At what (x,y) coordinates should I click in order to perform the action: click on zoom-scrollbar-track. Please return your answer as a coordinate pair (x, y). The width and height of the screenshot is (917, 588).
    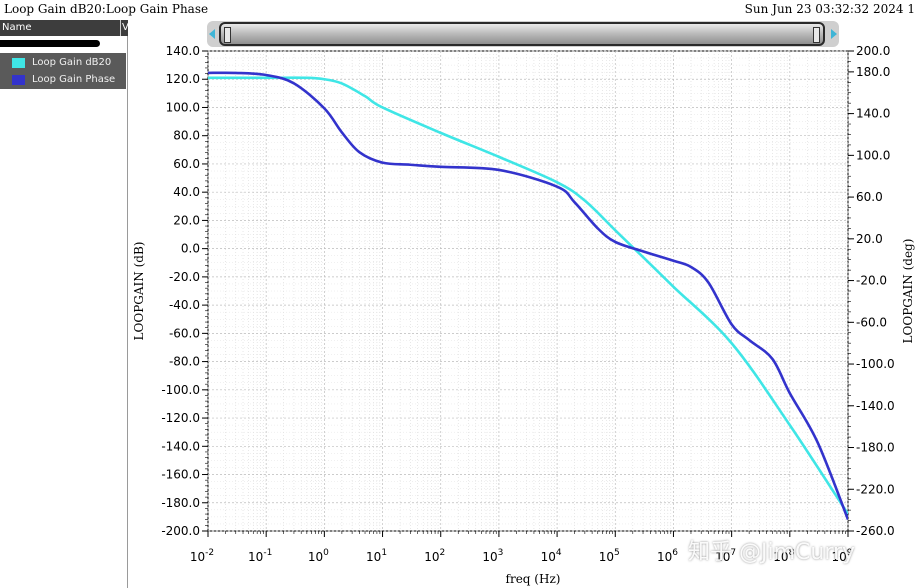
    Looking at the image, I should click on (522, 34).